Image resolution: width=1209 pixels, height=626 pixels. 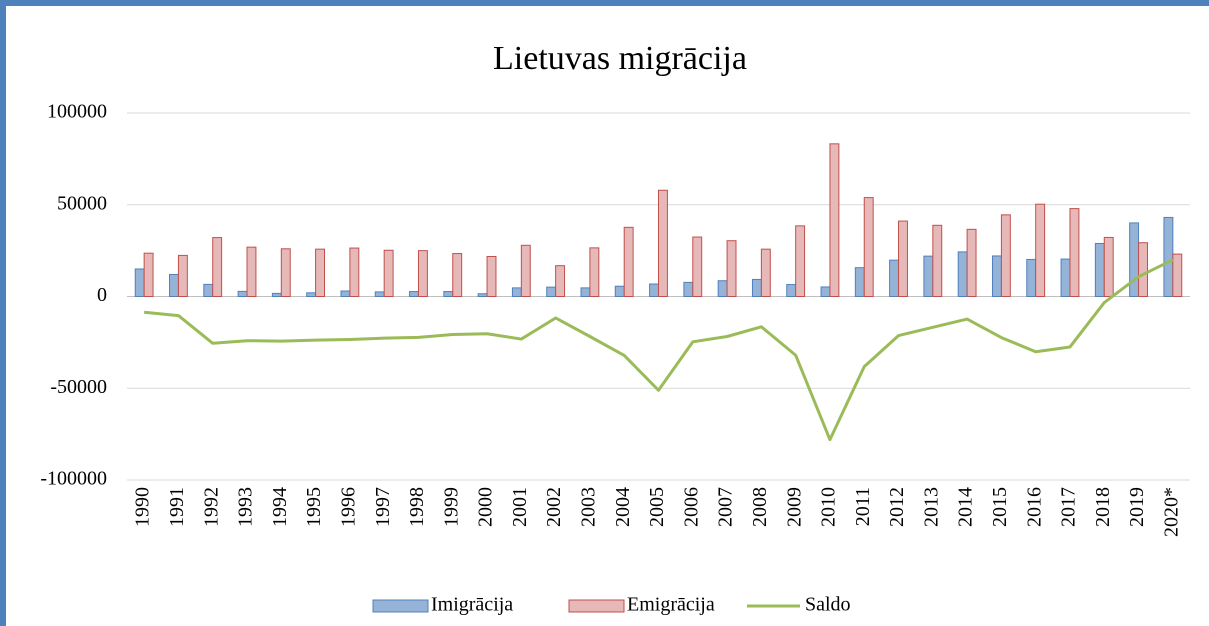 I want to click on x-tick-label: 2010, so click(x=829, y=507).